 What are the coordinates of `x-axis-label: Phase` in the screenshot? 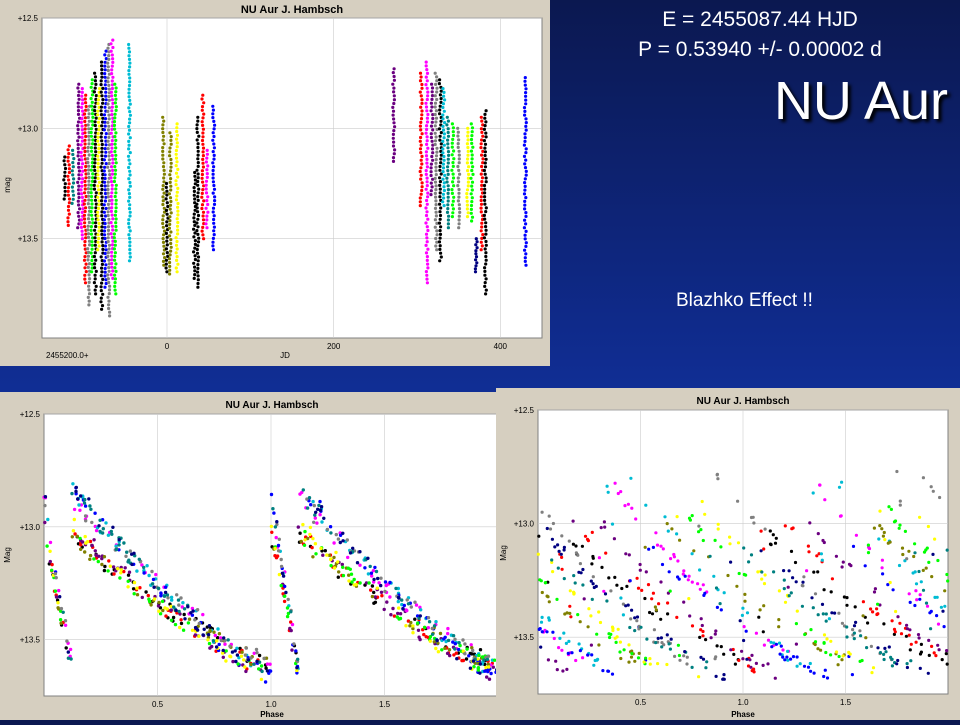 It's located at (272, 714).